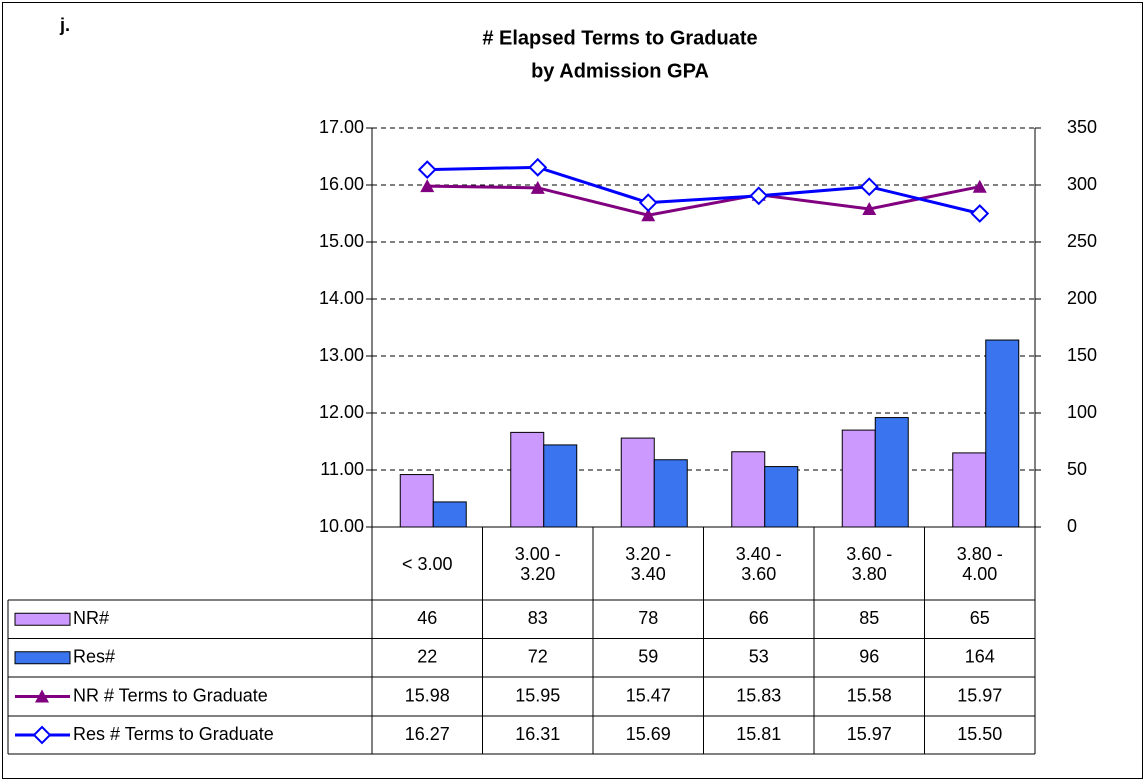 Image resolution: width=1146 pixels, height=782 pixels. Describe the element at coordinates (869, 657) in the screenshot. I see `table-cell: 96` at that location.